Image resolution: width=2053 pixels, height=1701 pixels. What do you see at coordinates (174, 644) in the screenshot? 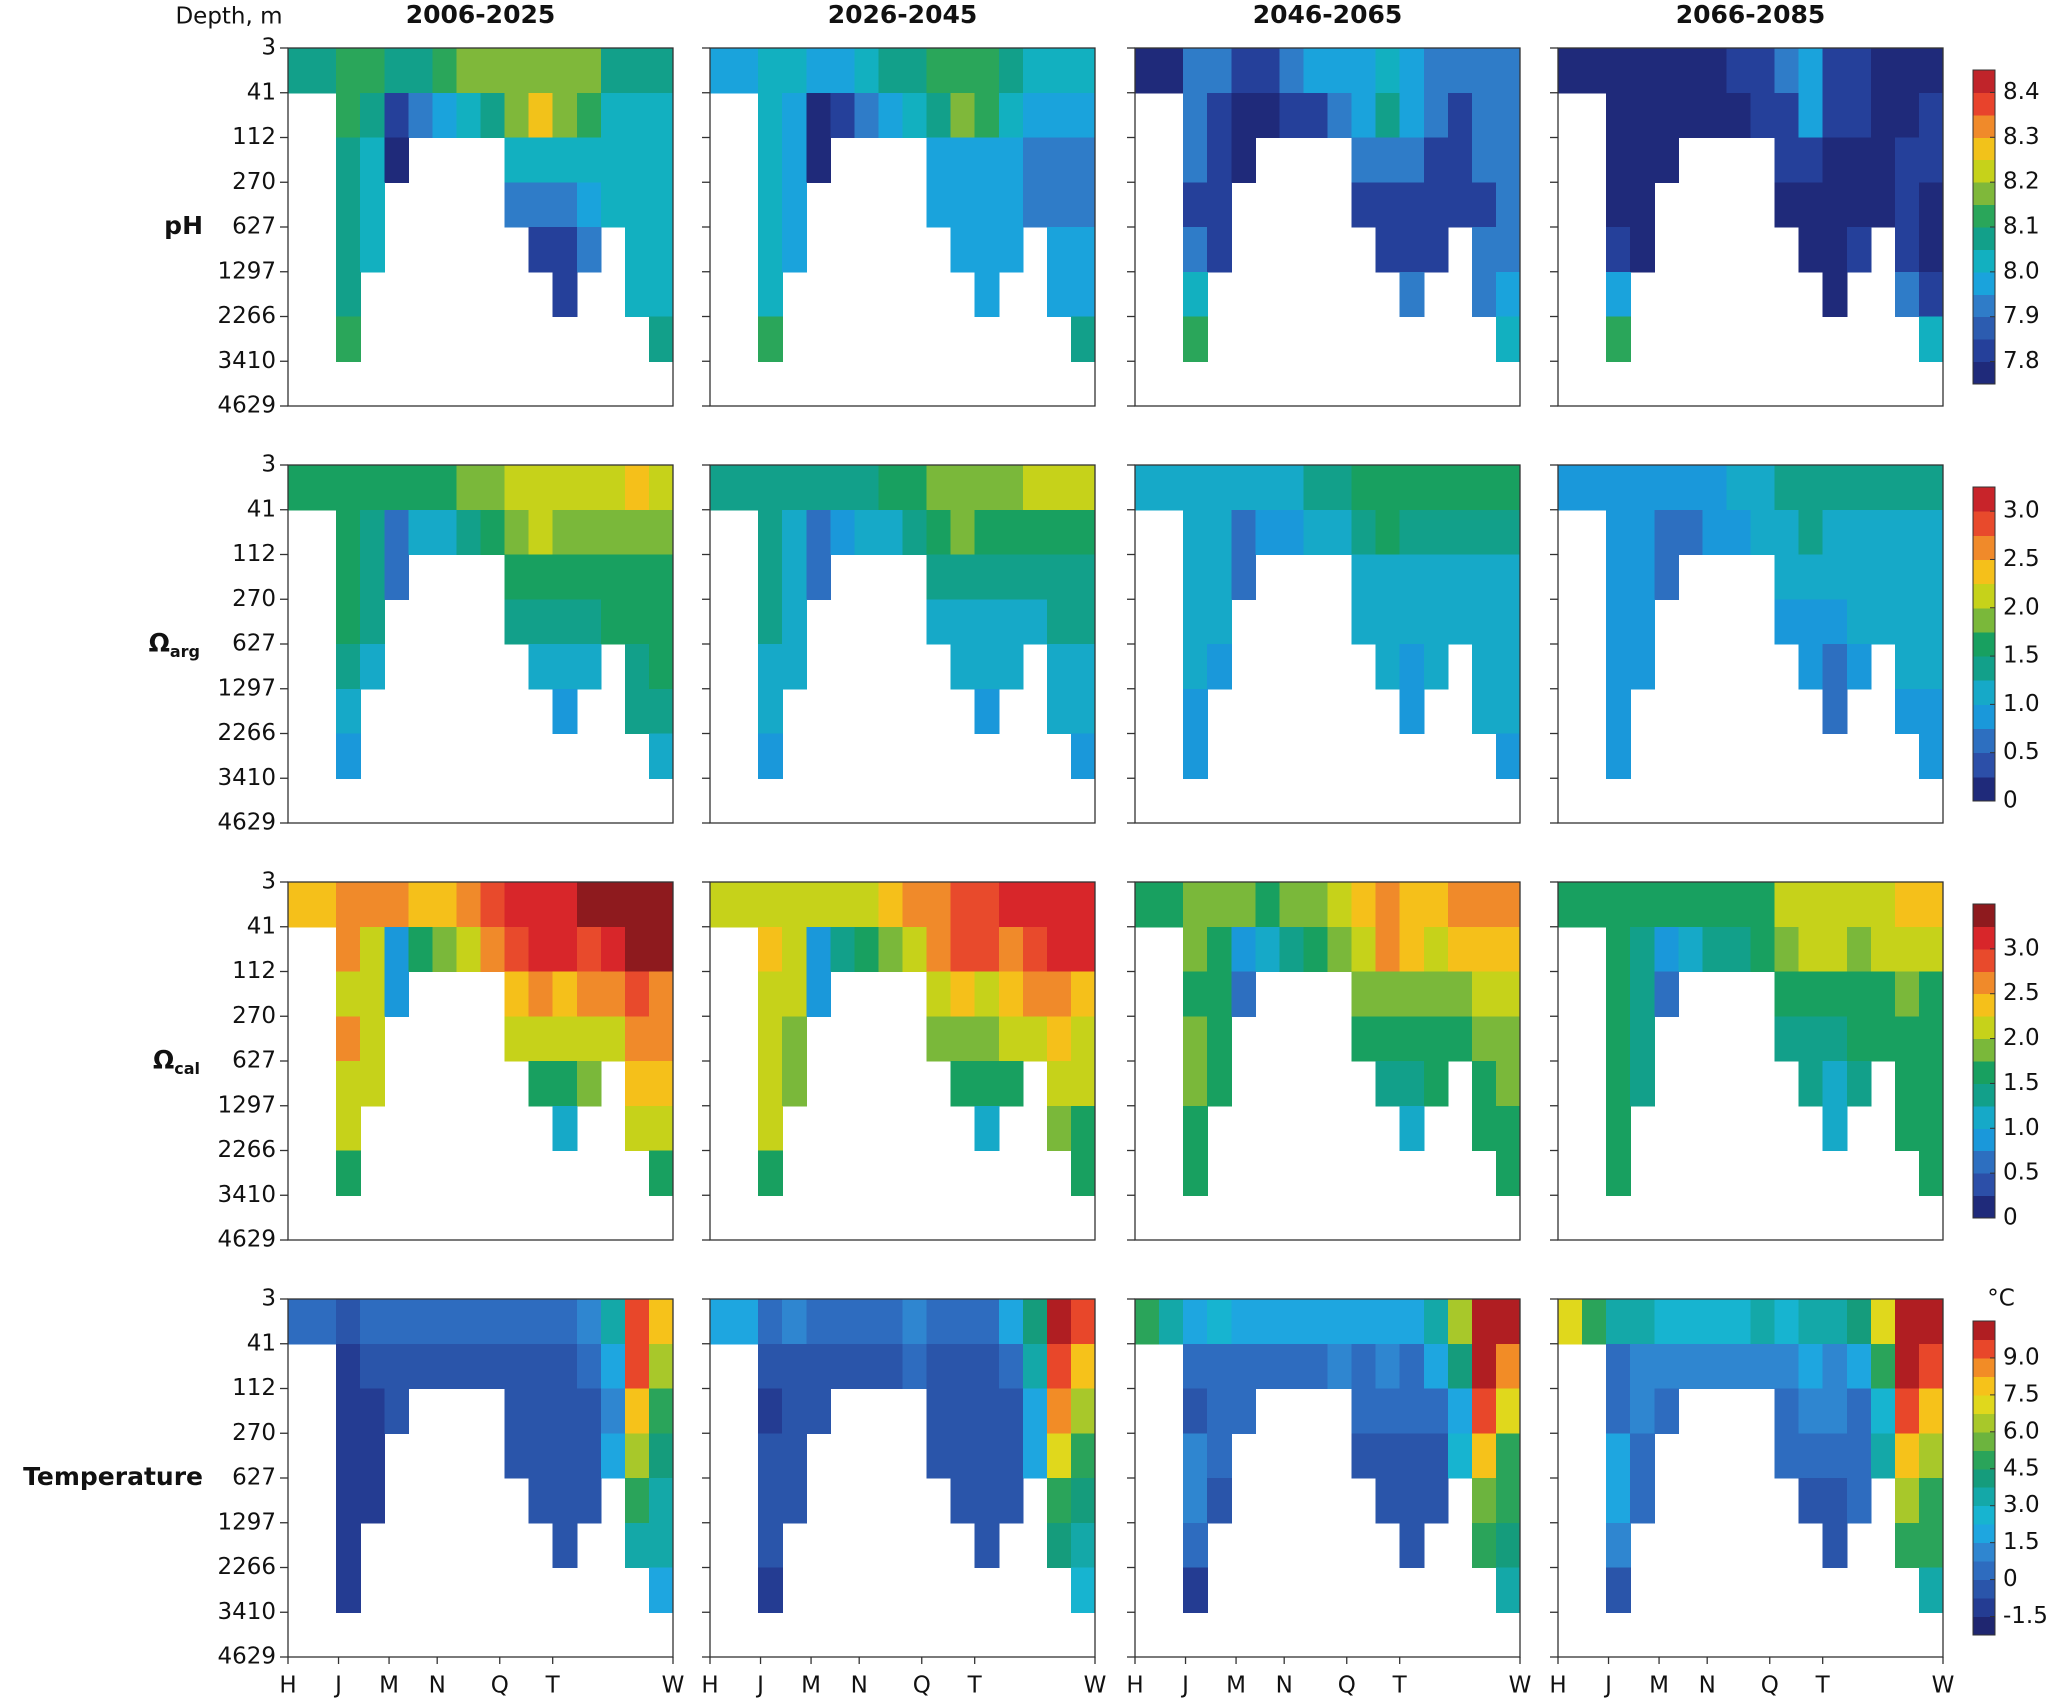
I see `row-label: Ωarg` at bounding box center [174, 644].